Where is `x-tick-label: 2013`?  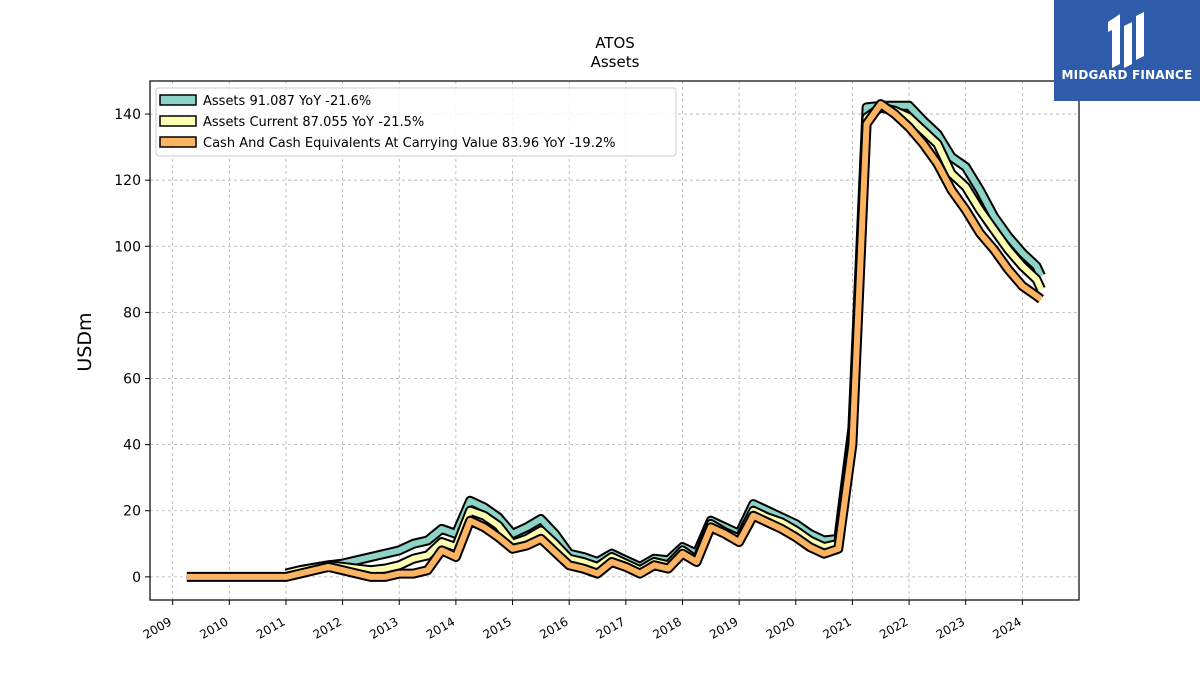
x-tick-label: 2013 is located at coordinates (383, 627).